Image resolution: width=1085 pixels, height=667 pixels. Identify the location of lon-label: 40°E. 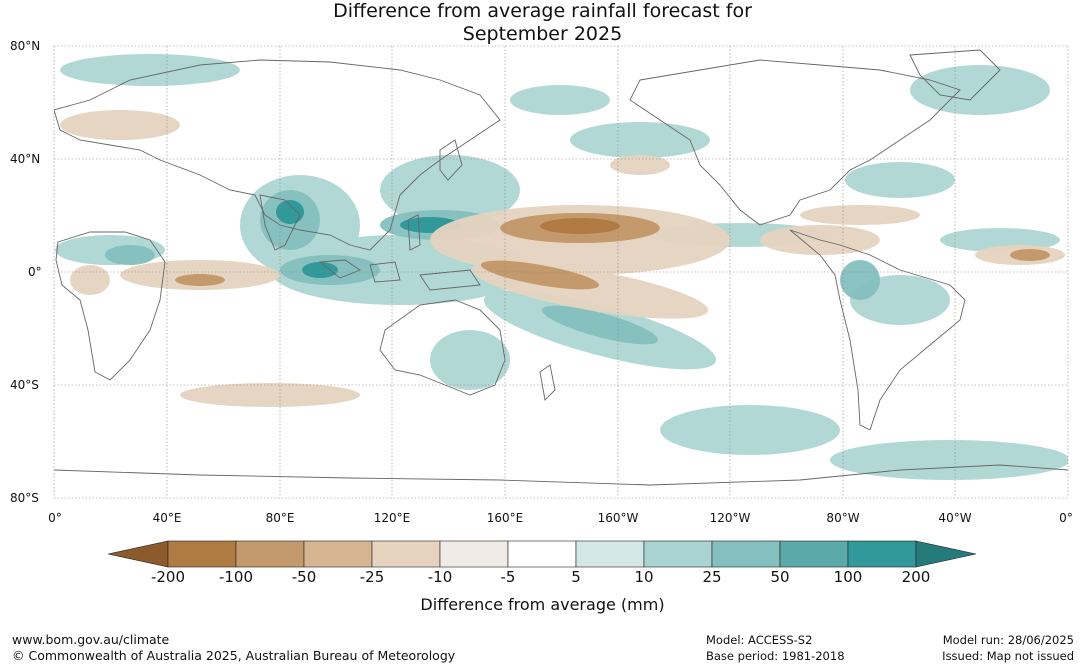
(167, 518).